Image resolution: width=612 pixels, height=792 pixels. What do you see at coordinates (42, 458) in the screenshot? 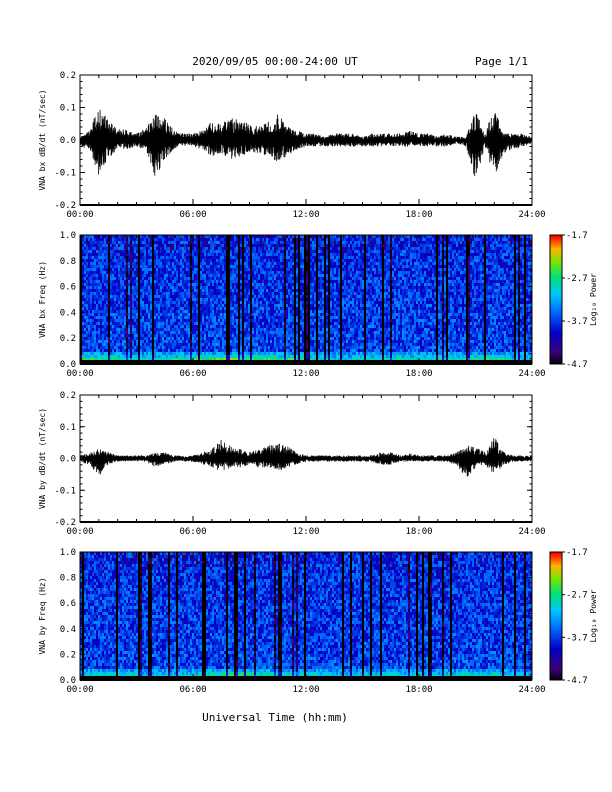
I see `y-axis-label: VNA by dB/dt (nT/sec)` at bounding box center [42, 458].